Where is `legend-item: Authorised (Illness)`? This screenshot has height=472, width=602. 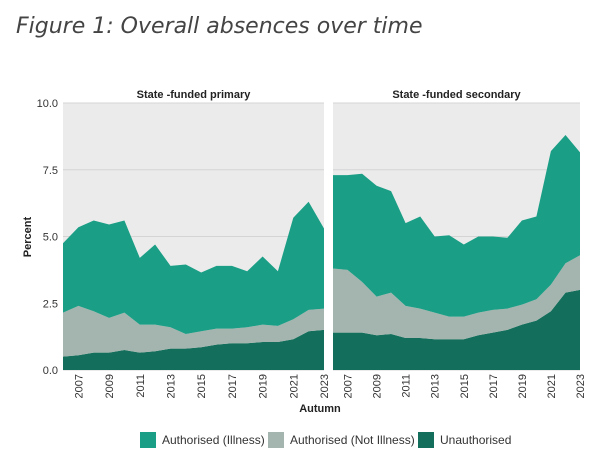 legend-item: Authorised (Illness) is located at coordinates (202, 440).